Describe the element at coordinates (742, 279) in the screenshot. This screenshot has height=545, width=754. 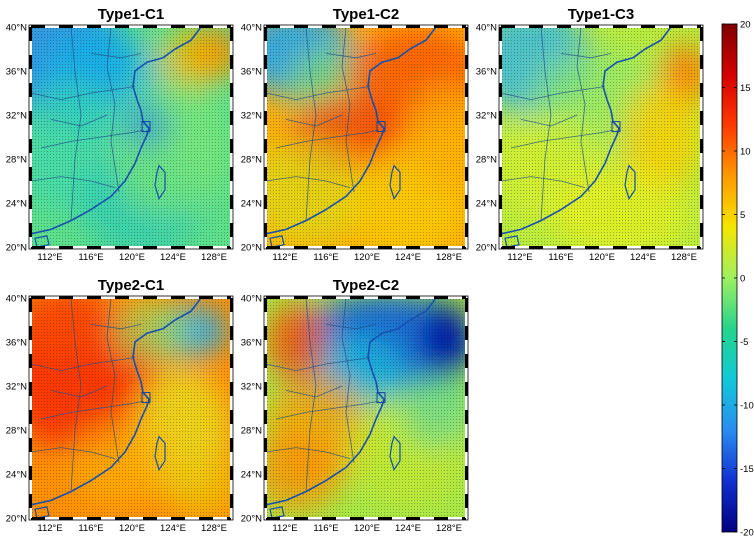
I see `colorbar-tick-label: 0` at that location.